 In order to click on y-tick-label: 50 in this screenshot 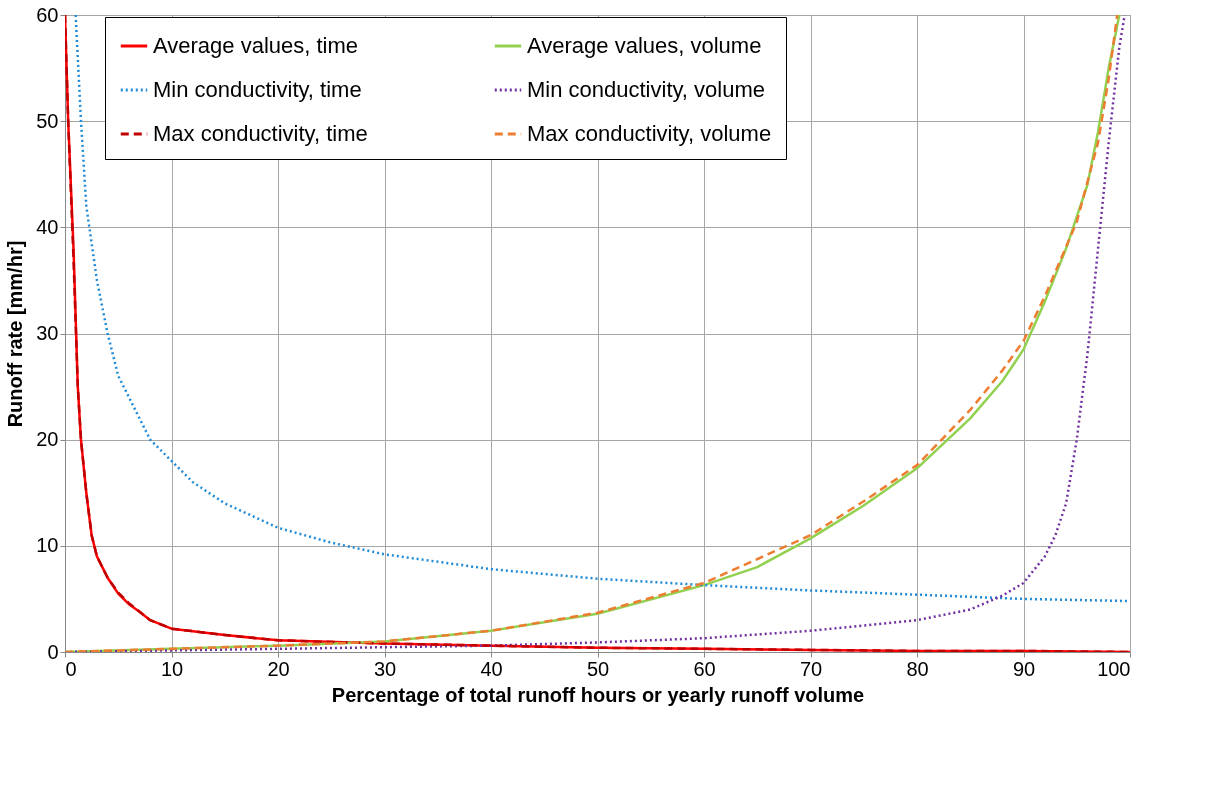, I will do `click(47, 120)`.